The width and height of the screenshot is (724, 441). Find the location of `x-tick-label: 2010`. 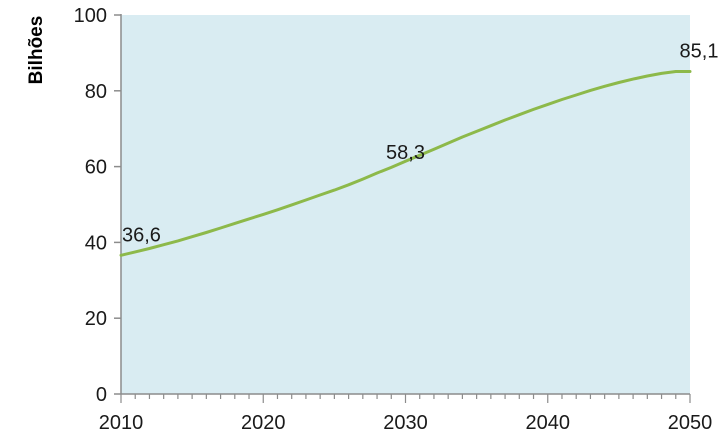

x-tick-label: 2010 is located at coordinates (121, 423).